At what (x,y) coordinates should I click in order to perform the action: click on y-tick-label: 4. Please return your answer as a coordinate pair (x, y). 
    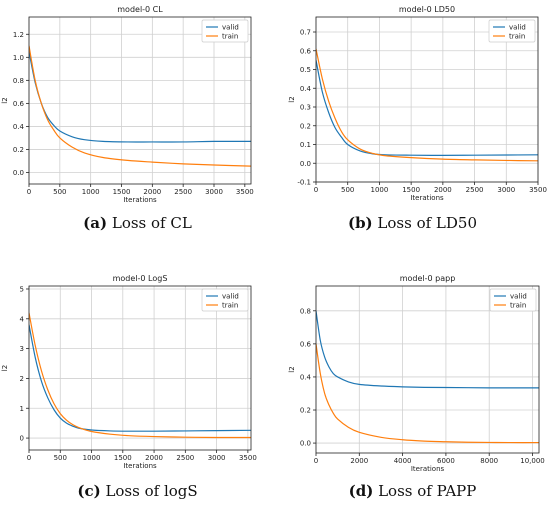
    Looking at the image, I should click on (22, 319).